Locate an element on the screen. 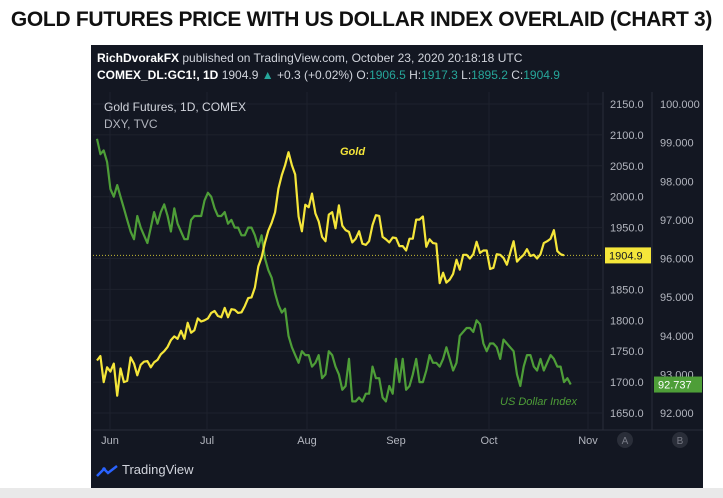 Image resolution: width=723 pixels, height=498 pixels. scale-button-b is located at coordinates (680, 440).